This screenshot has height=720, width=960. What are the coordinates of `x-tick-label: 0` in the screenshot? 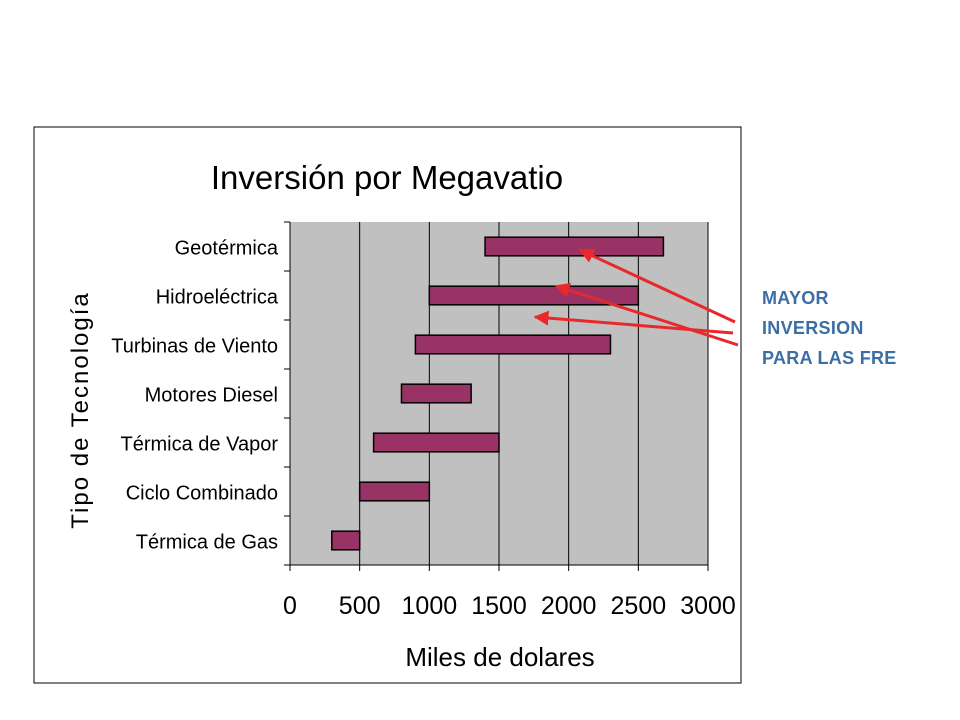 It's located at (290, 606).